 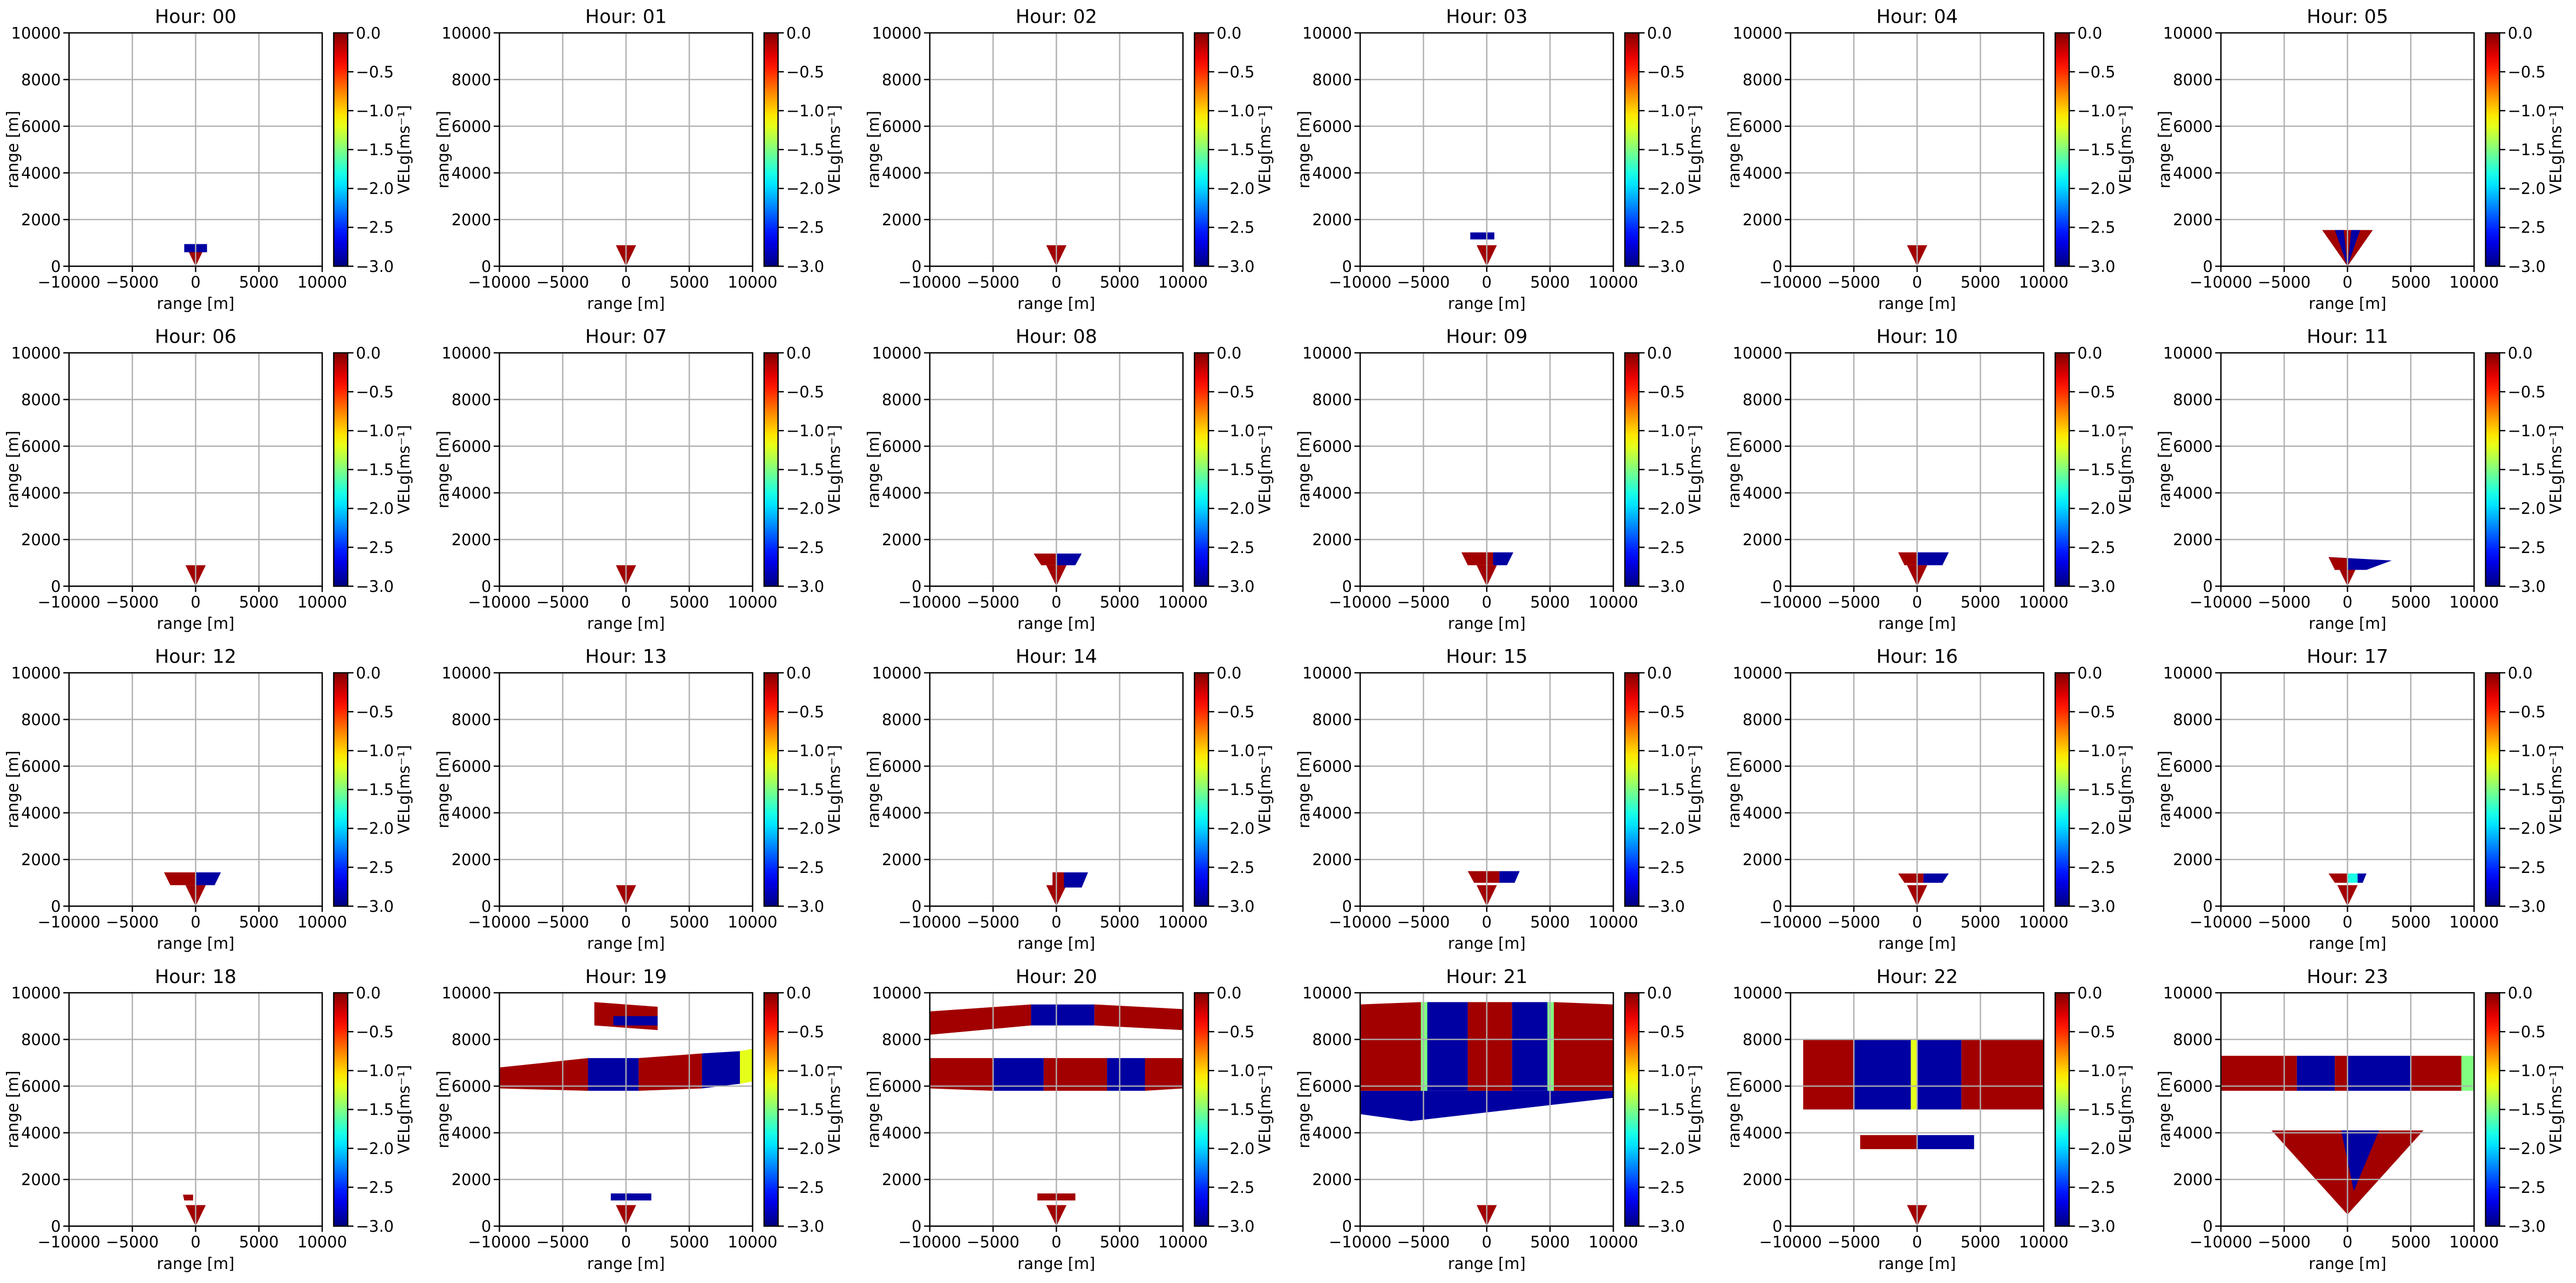 What do you see at coordinates (195, 337) in the screenshot?
I see `panel-title: Hour: 06` at bounding box center [195, 337].